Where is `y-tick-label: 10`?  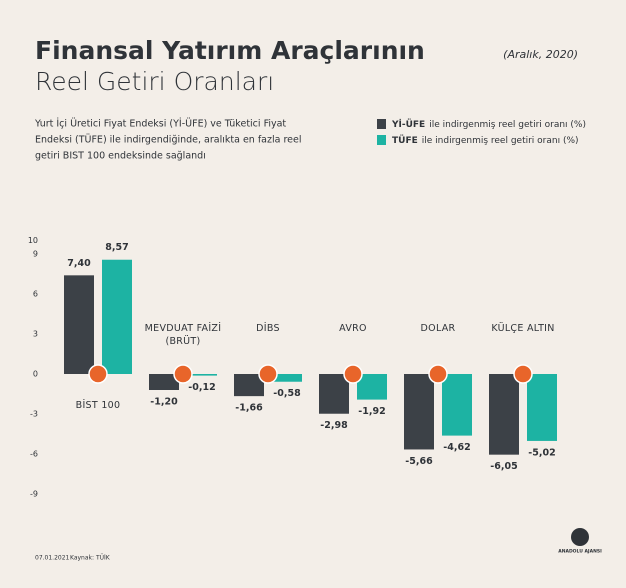 y-tick-label: 10 is located at coordinates (33, 240).